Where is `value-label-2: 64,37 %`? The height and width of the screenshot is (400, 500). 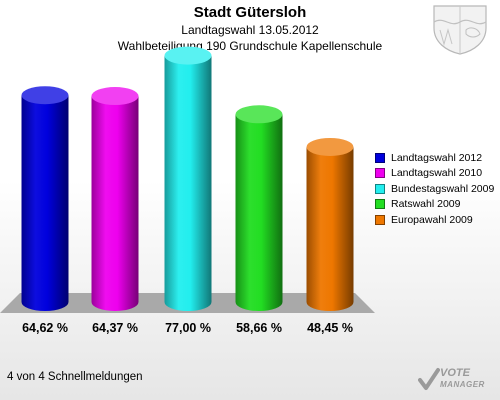 value-label-2: 64,37 % is located at coordinates (115, 328).